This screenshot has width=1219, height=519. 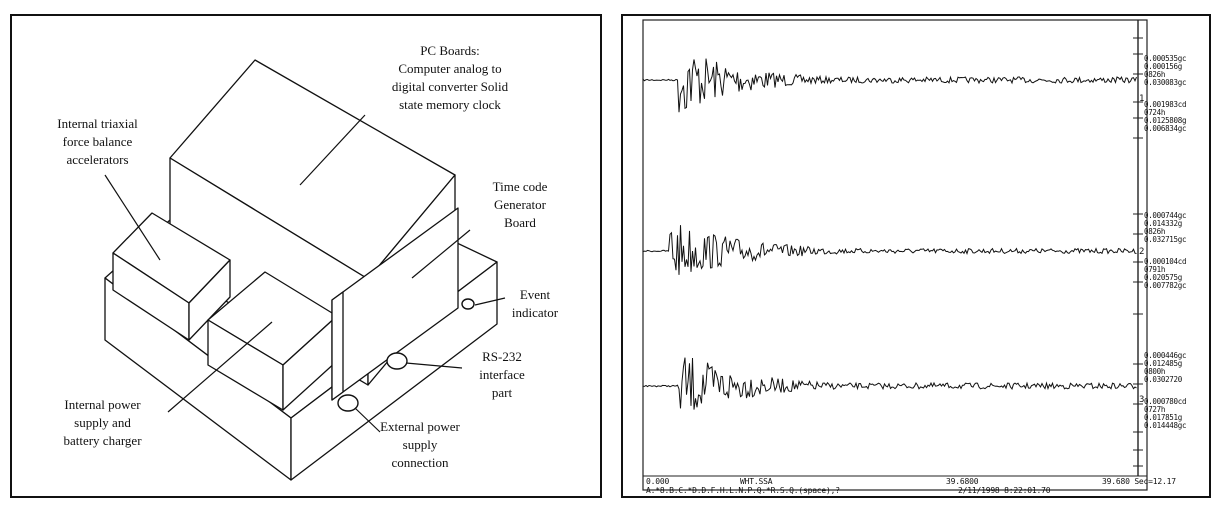 I want to click on footer-end-time: 39.680 Sec=12.17, so click(x=1139, y=481).